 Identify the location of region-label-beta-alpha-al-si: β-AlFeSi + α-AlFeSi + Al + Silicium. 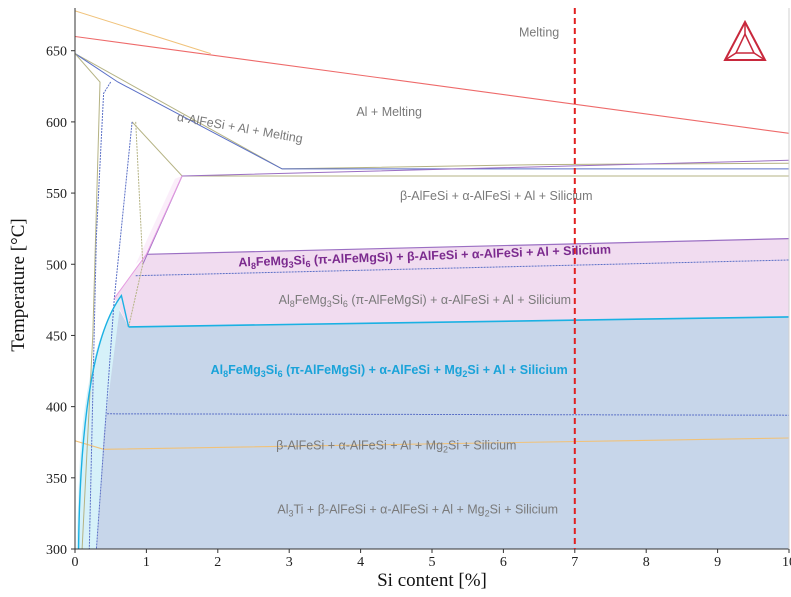
(496, 196).